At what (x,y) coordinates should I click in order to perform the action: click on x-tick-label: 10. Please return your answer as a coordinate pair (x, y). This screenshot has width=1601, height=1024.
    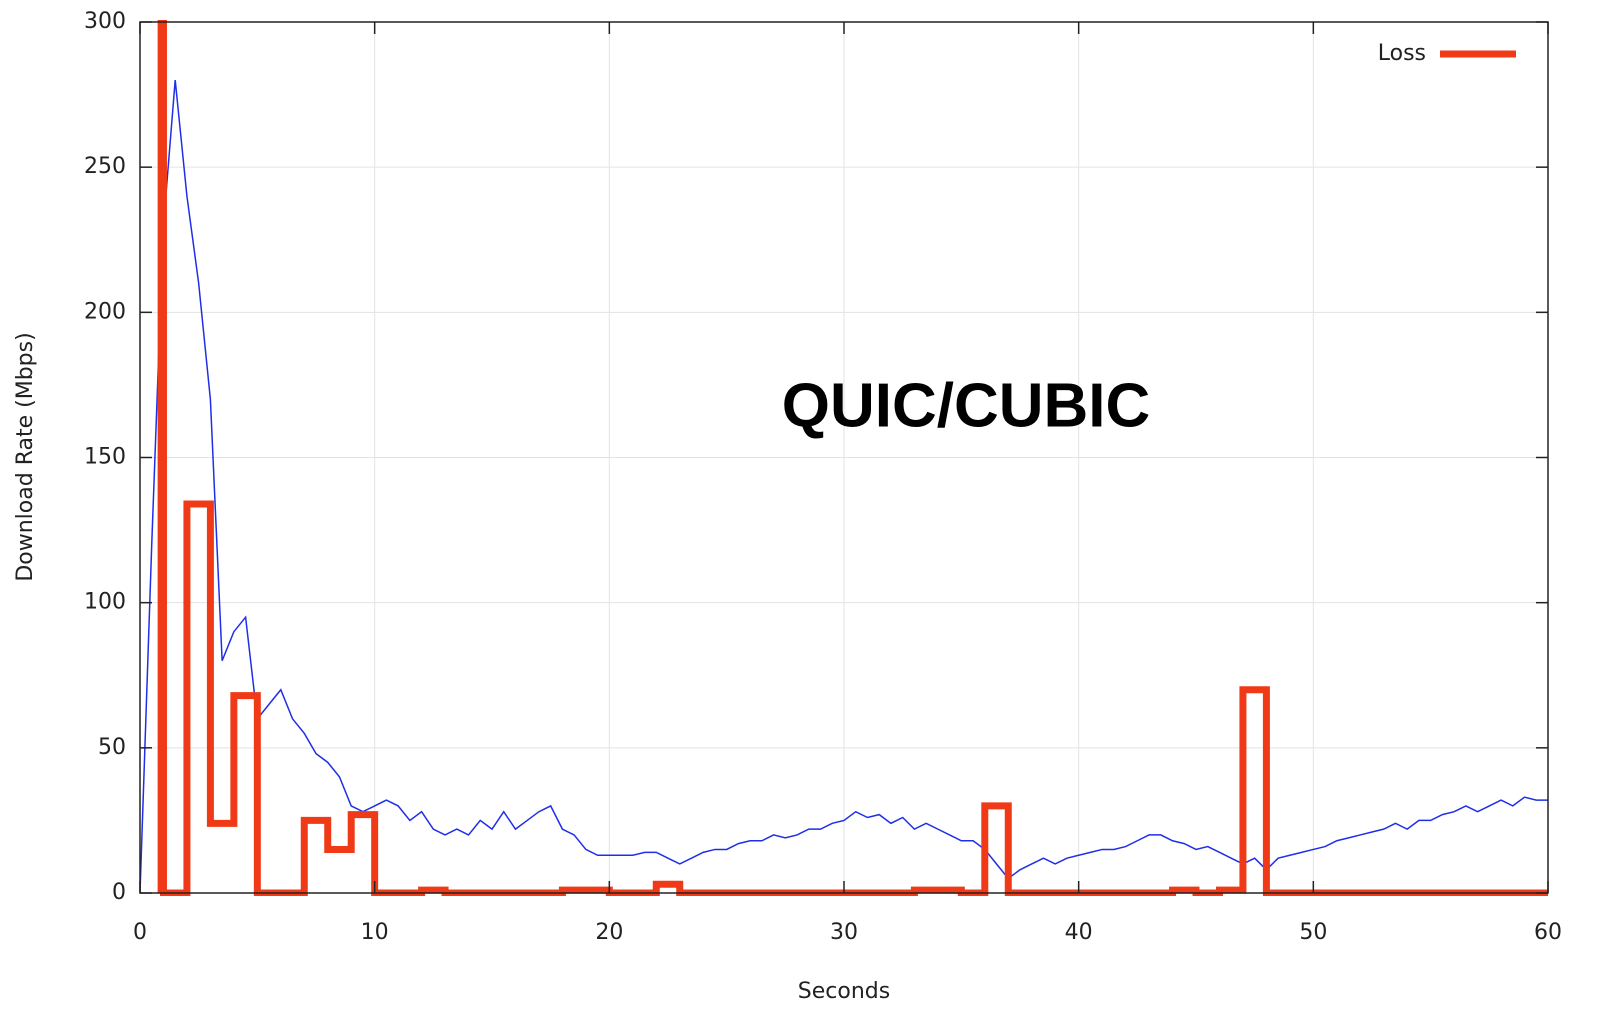
    Looking at the image, I should click on (375, 932).